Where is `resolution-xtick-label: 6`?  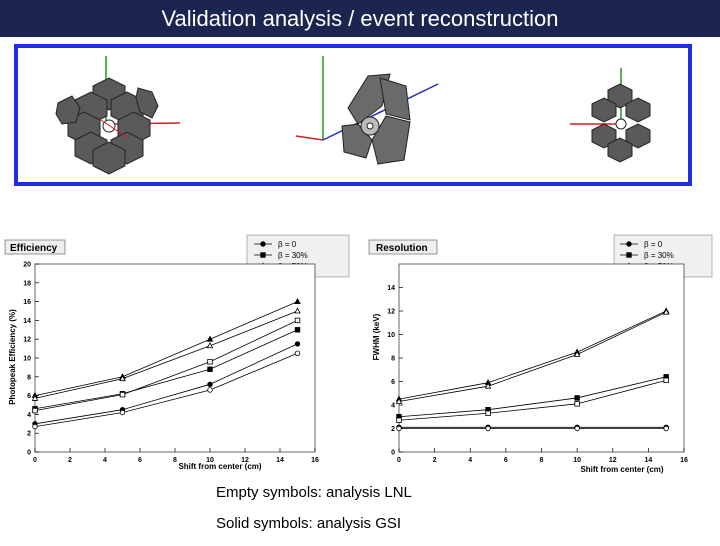
resolution-xtick-label: 6 is located at coordinates (506, 460).